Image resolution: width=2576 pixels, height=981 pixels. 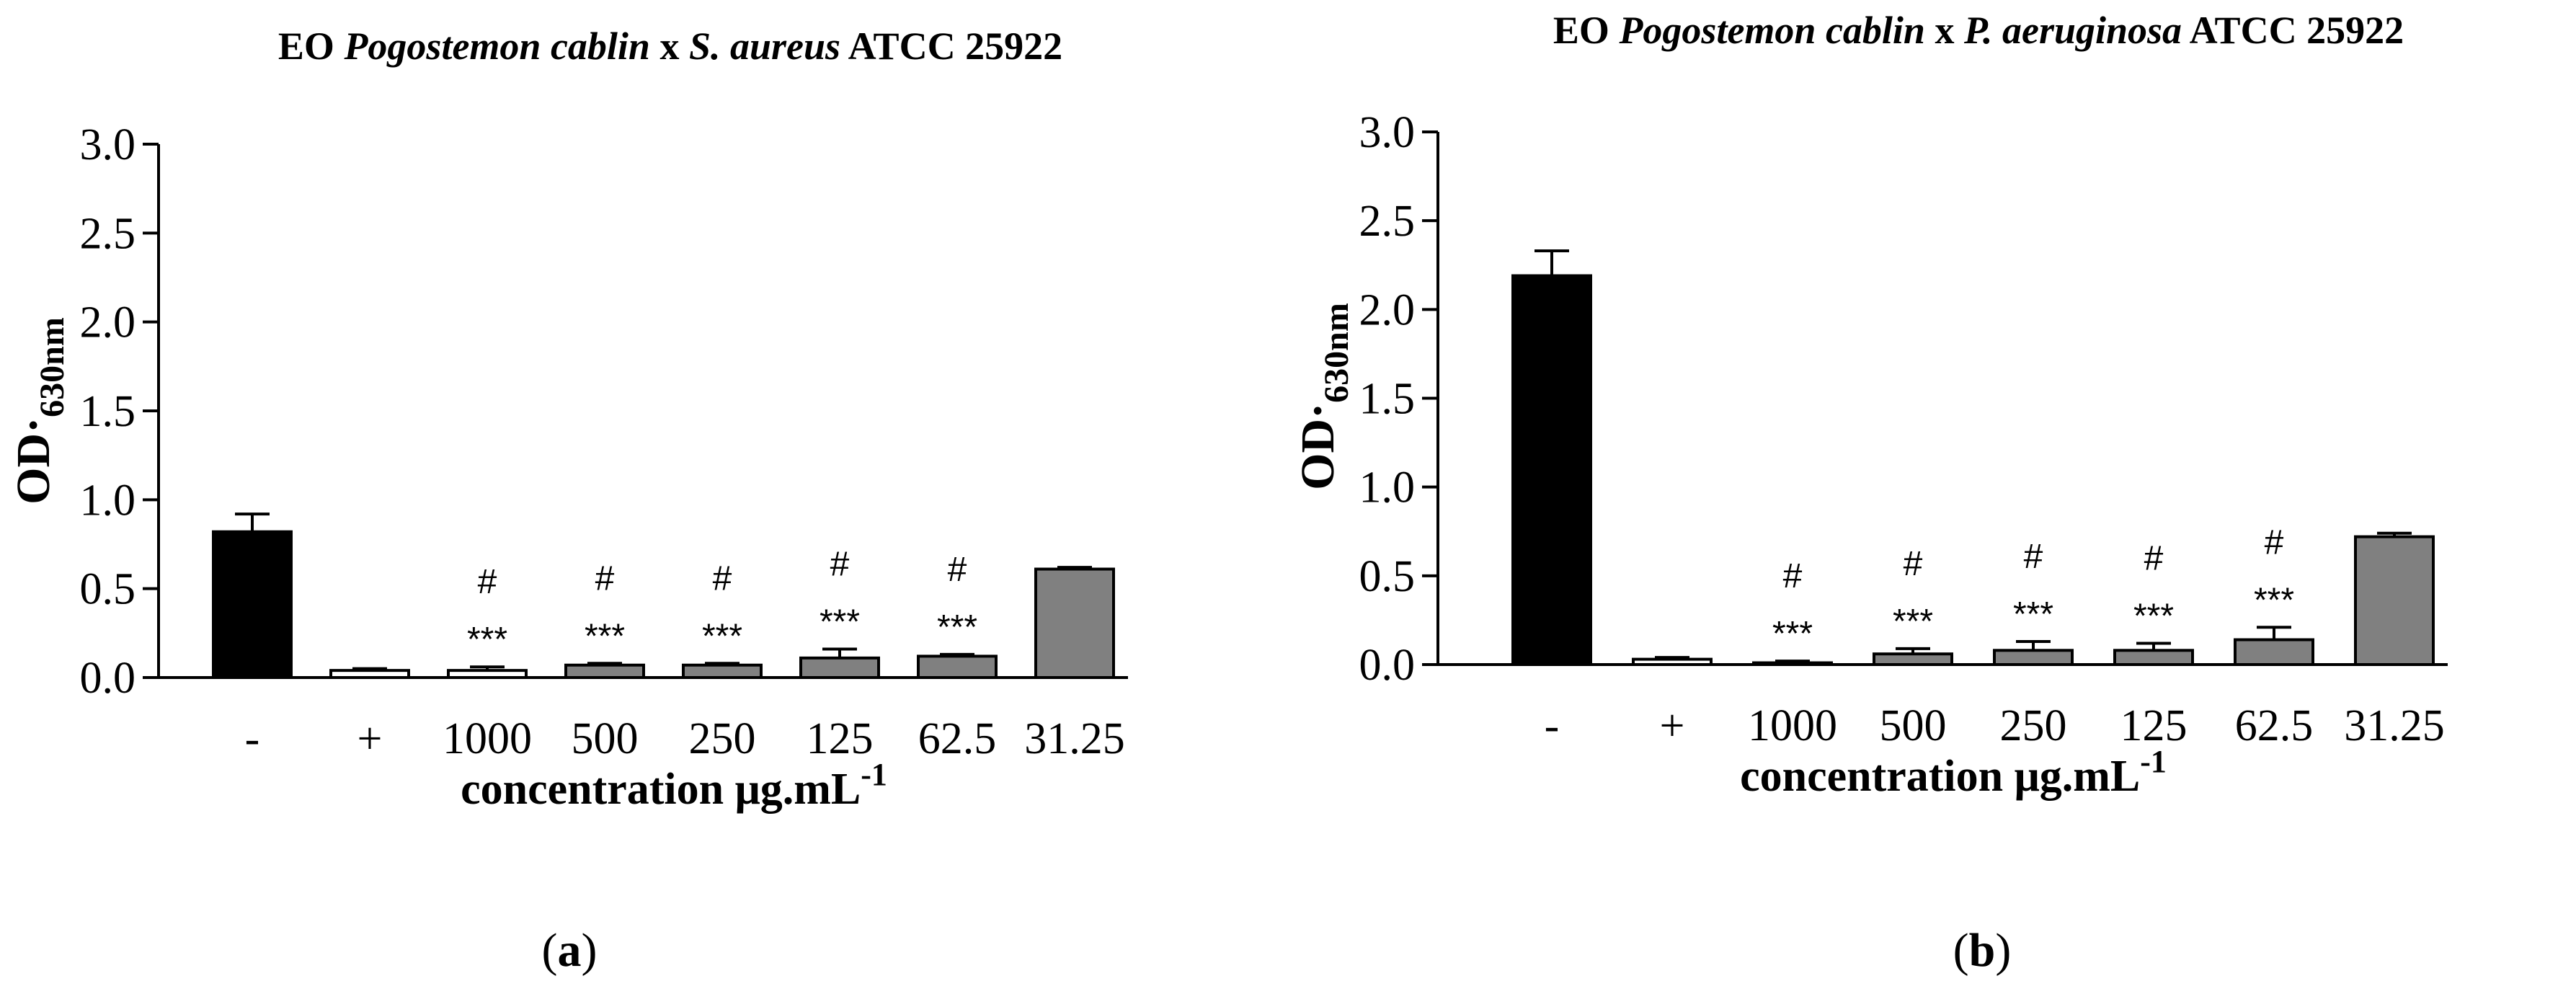 I want to click on panel-label-letter: b, so click(x=1983, y=951).